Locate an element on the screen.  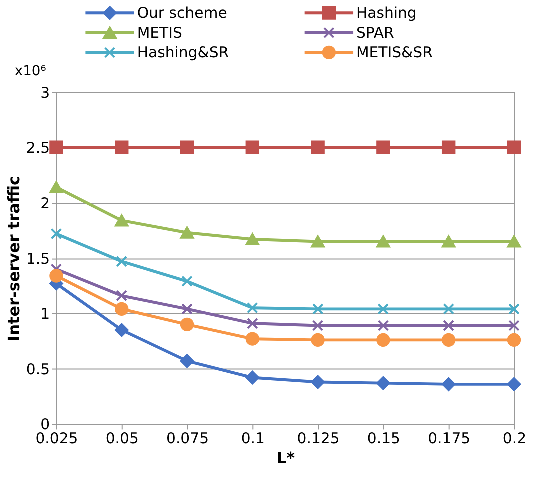
x-tick-label: 0.175 is located at coordinates (449, 439).